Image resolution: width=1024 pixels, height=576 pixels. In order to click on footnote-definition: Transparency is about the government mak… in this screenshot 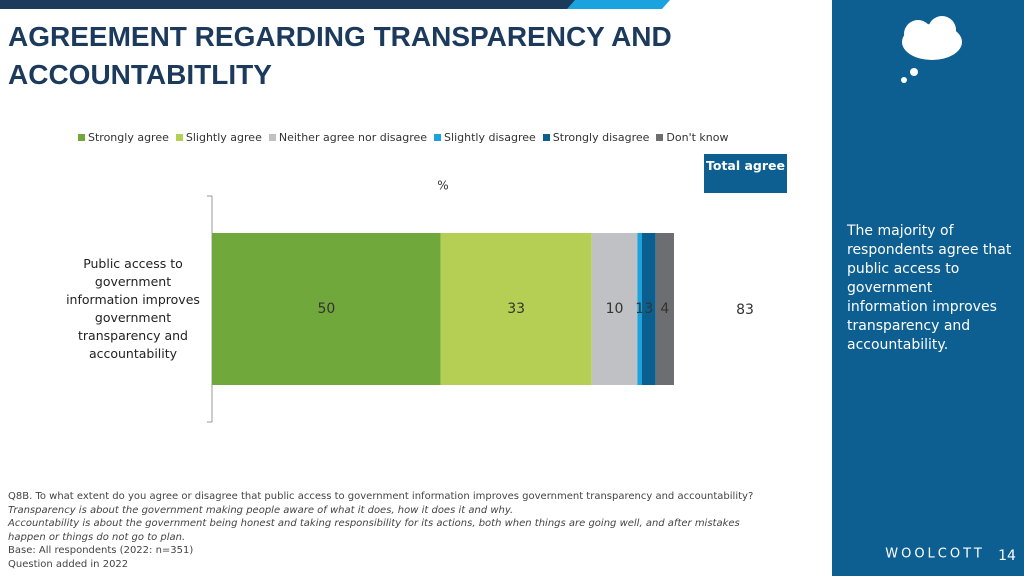, I will do `click(261, 510)`.